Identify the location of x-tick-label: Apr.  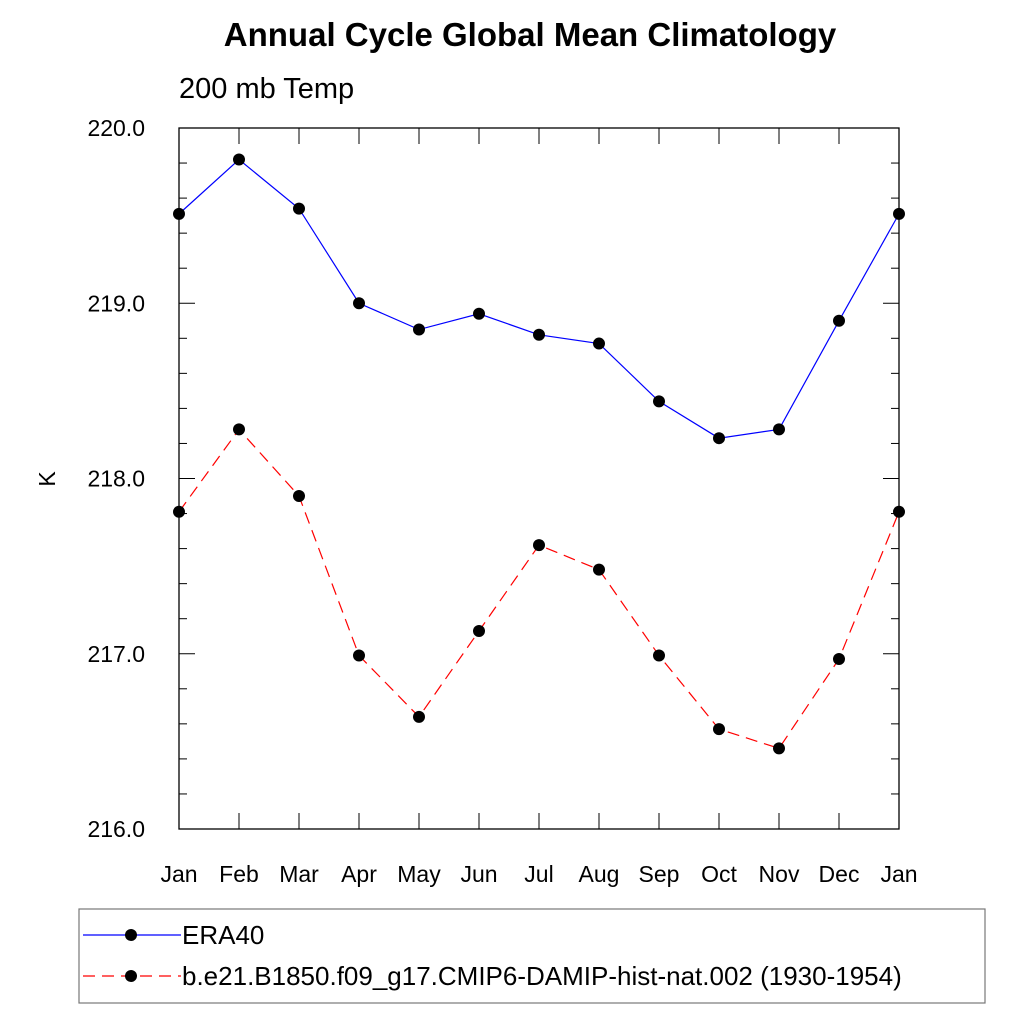
(359, 874).